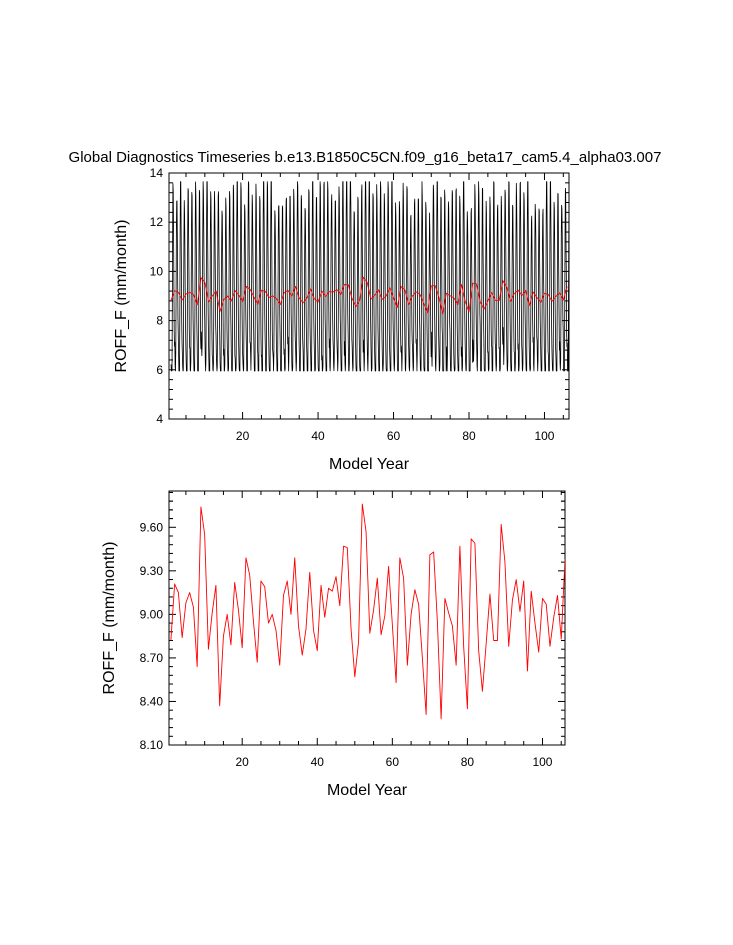 The image size is (733, 945). What do you see at coordinates (159, 321) in the screenshot?
I see `y-tick-label: 8` at bounding box center [159, 321].